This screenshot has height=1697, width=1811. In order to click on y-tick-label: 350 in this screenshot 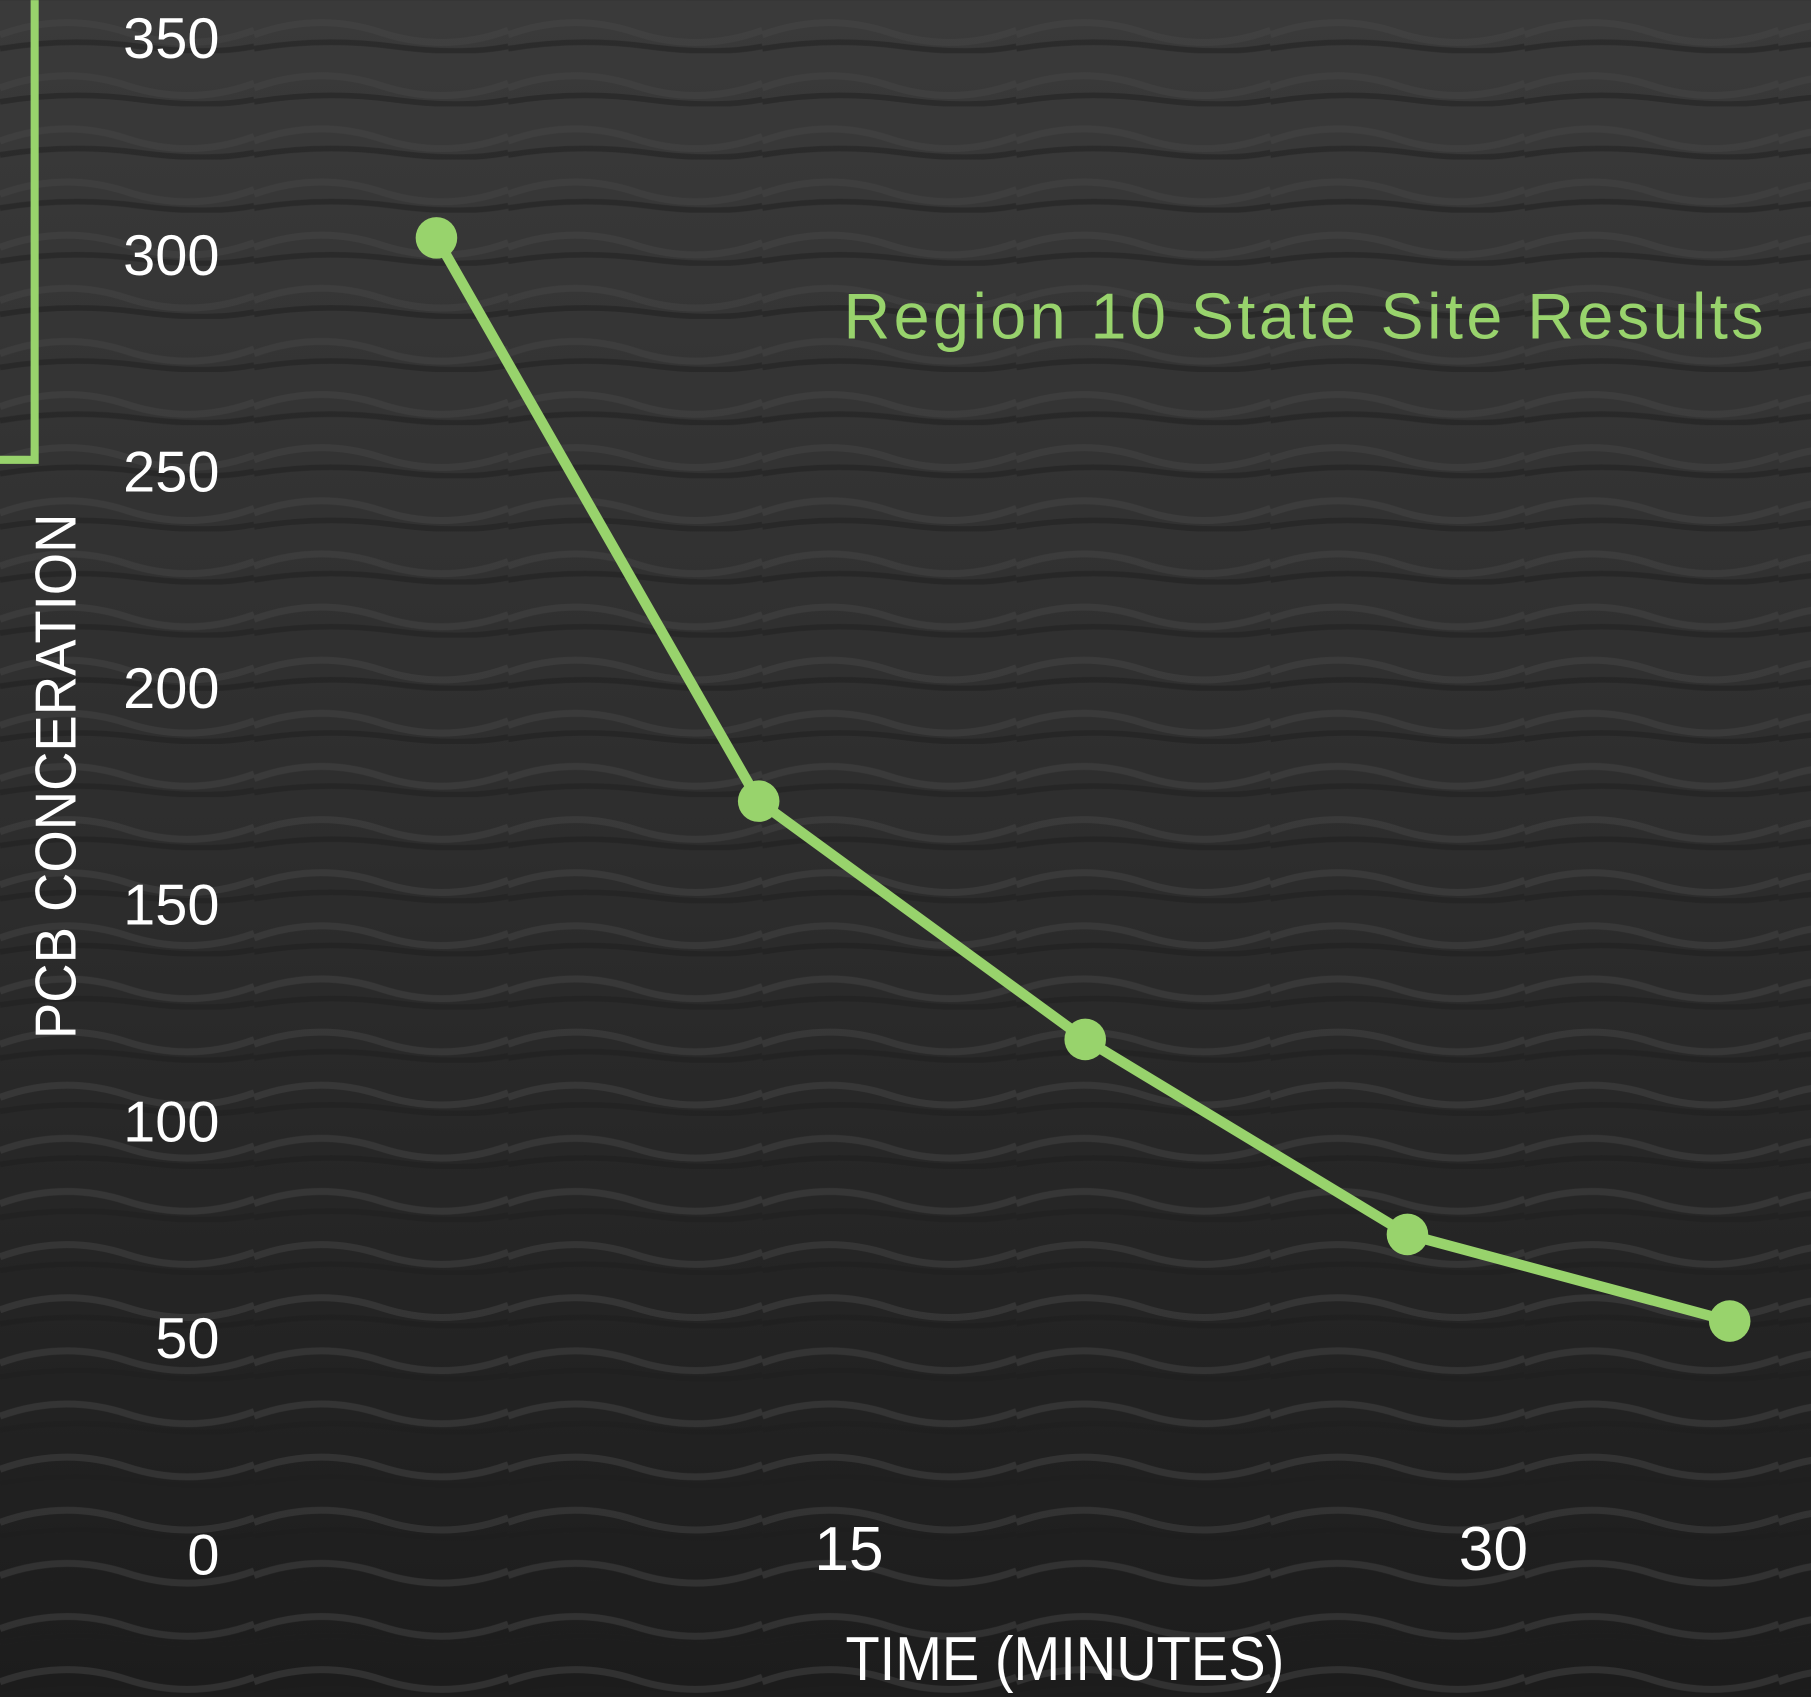, I will do `click(171, 39)`.